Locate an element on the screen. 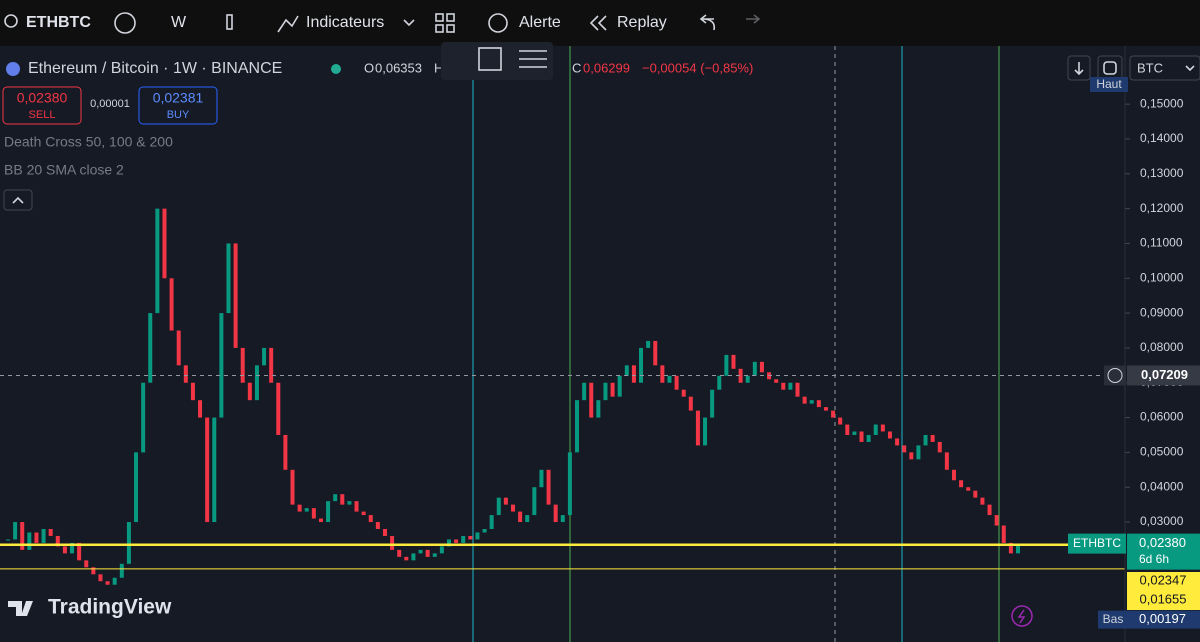  auto-icon is located at coordinates (1110, 68).